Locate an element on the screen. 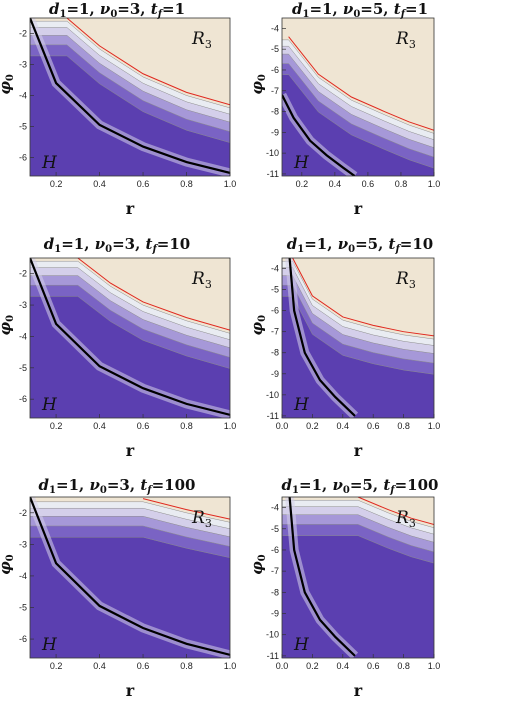  x-tick-label: 0.0 is located at coordinates (282, 666).